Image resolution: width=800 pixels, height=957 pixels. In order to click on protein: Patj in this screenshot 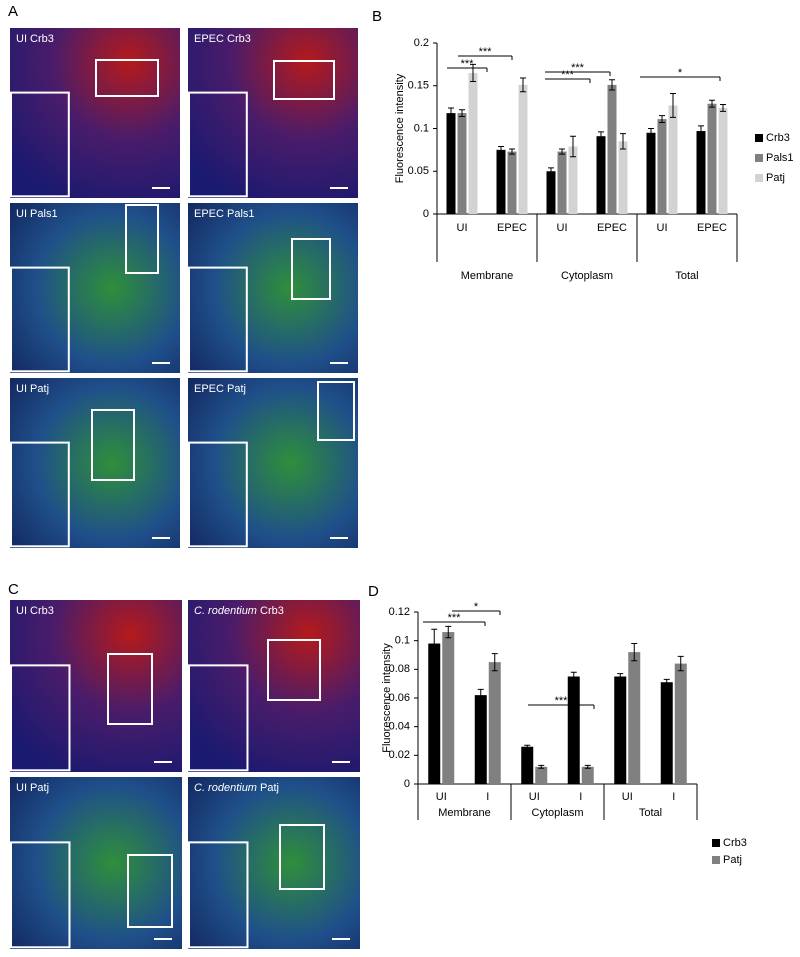, I will do `click(269, 788)`.